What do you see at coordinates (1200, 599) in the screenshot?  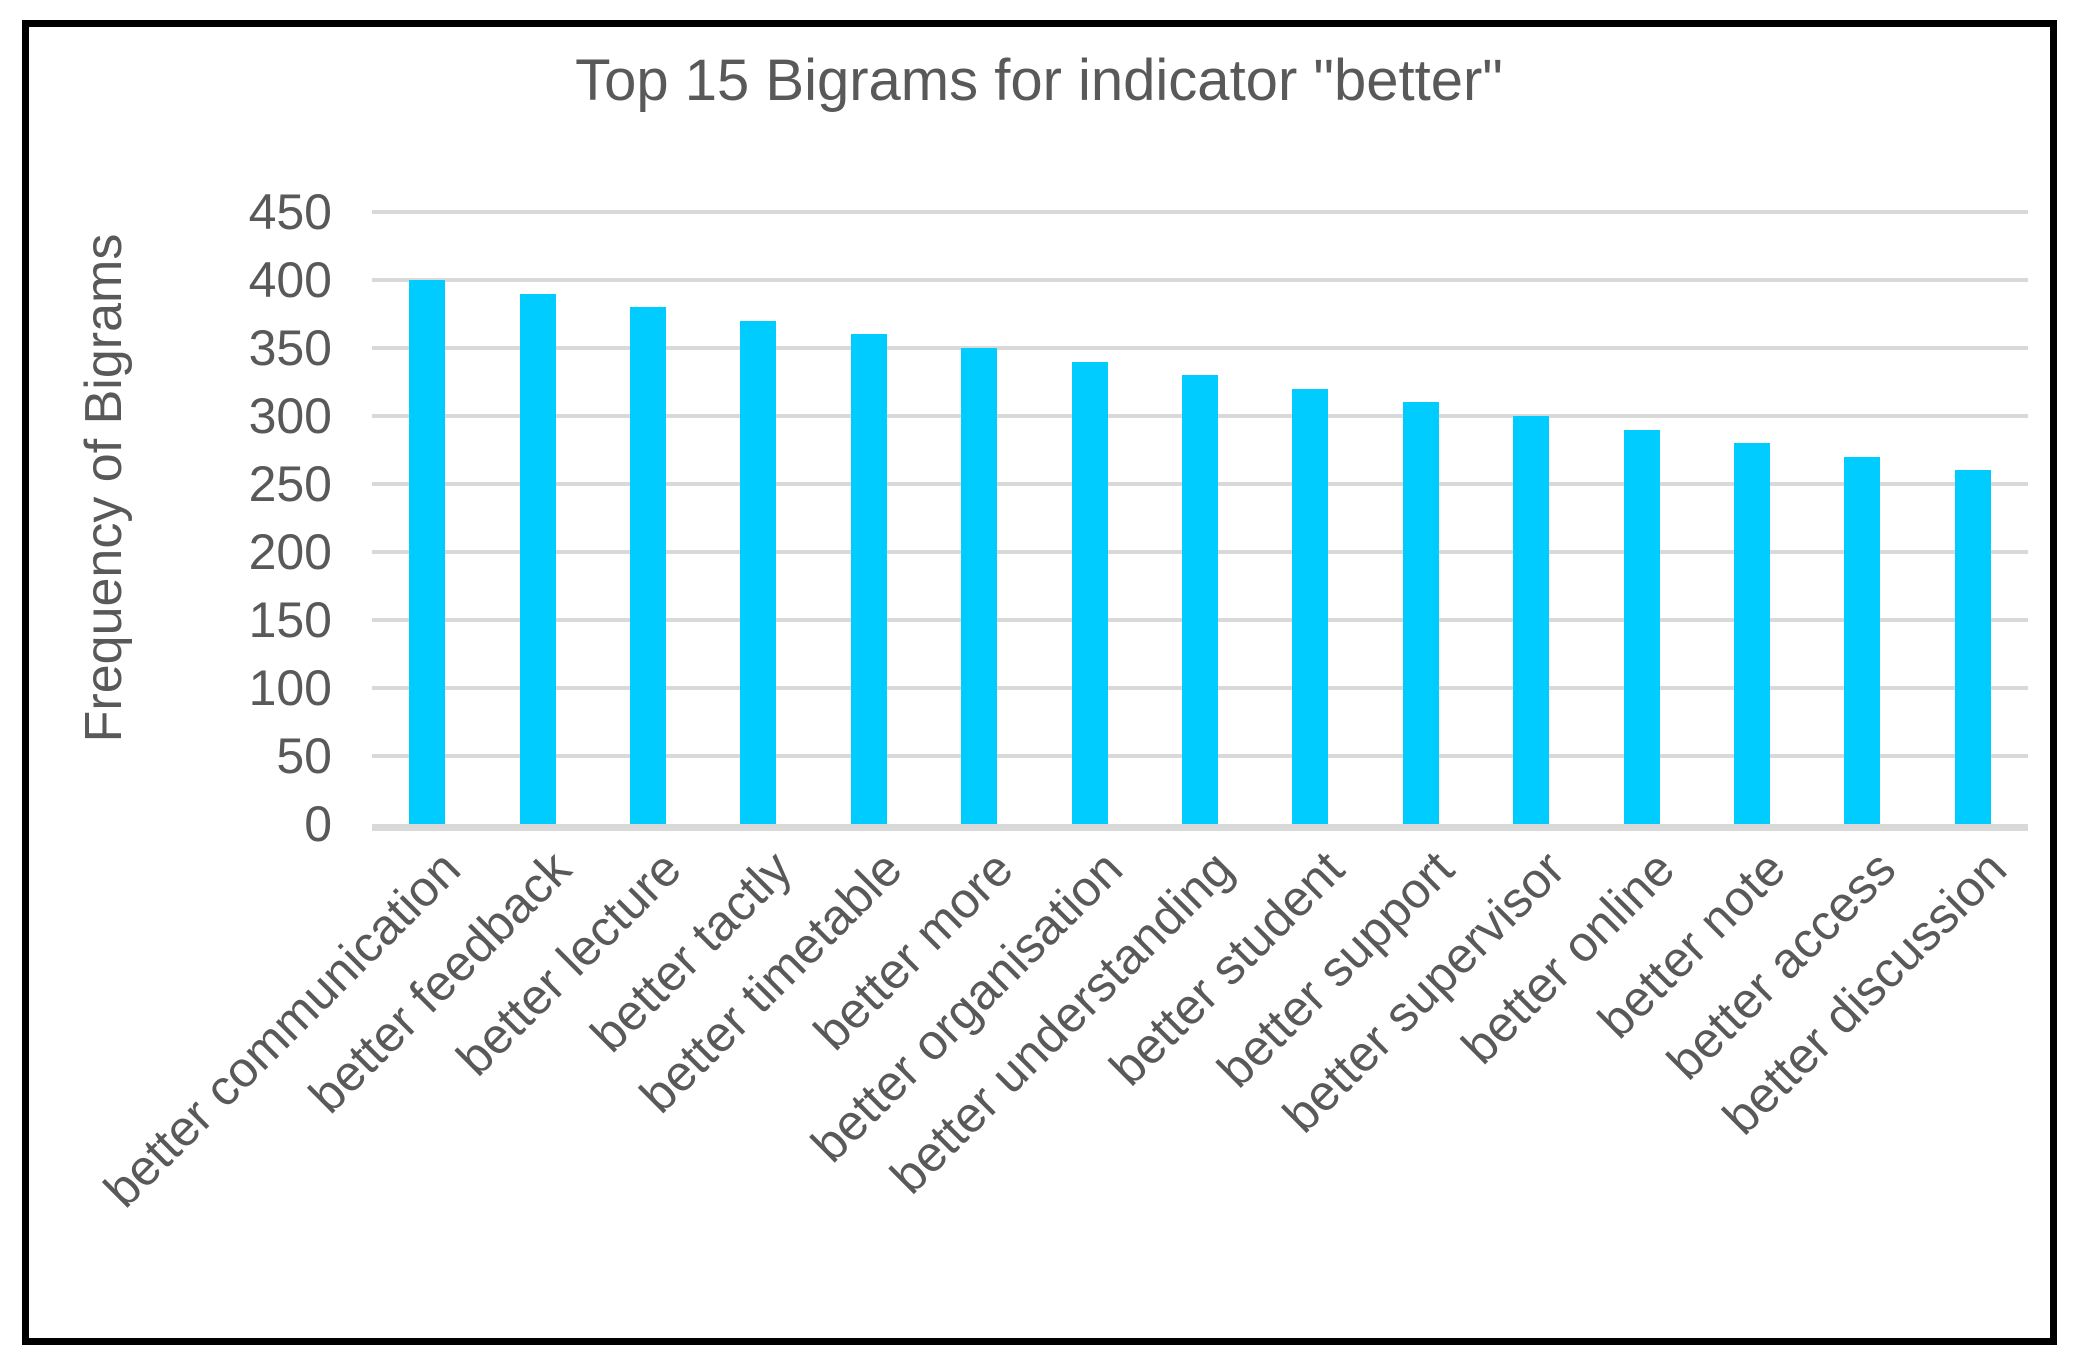 I see `bar-better-understanding` at bounding box center [1200, 599].